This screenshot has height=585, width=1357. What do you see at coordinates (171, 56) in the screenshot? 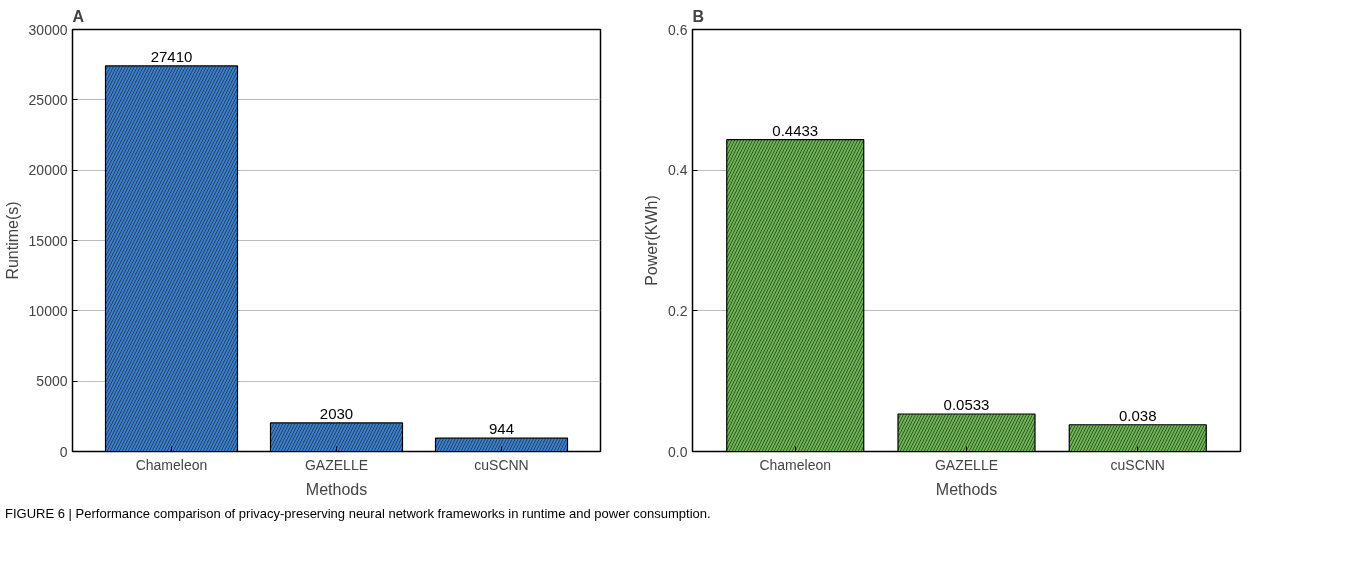
I see `data-label: 27410` at bounding box center [171, 56].